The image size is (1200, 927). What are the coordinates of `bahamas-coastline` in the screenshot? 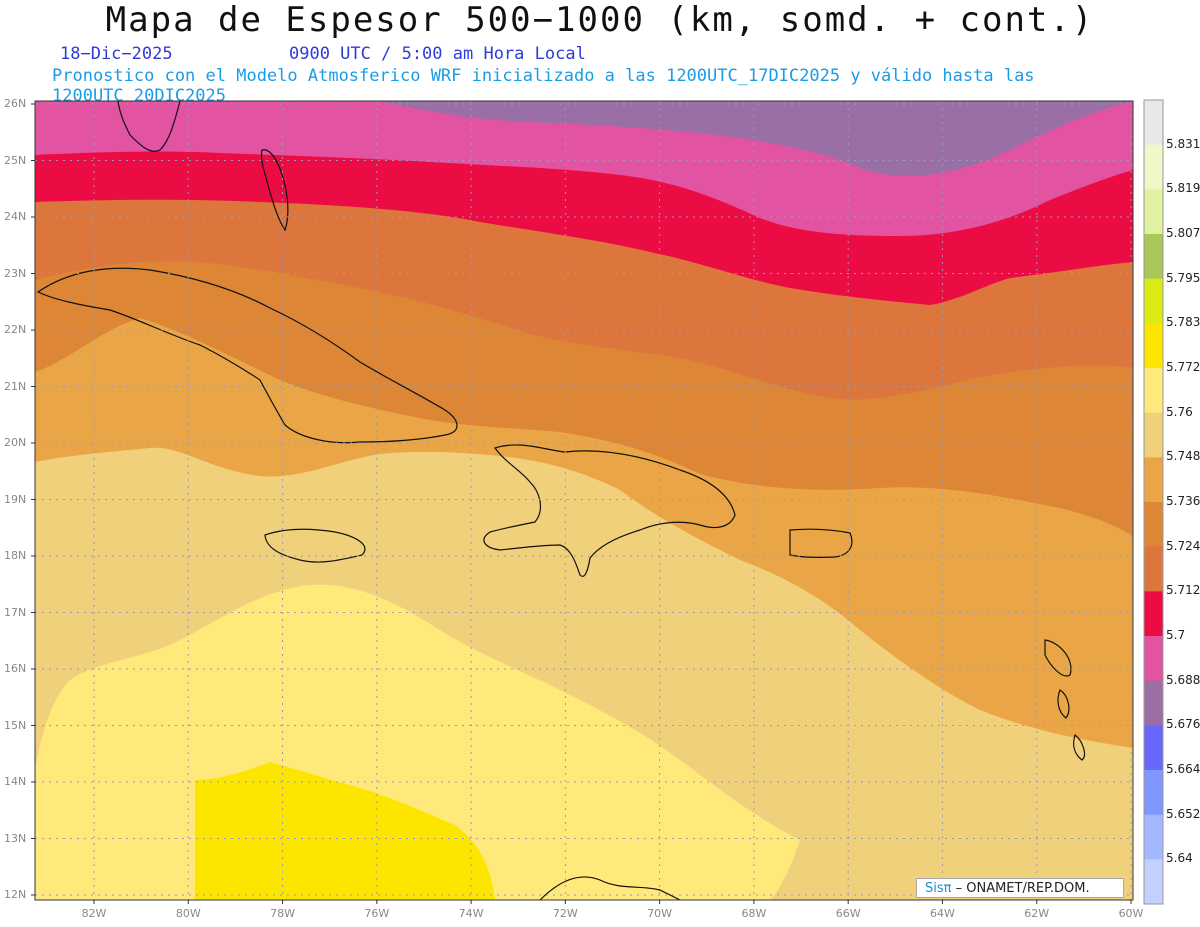 It's located at (274, 190).